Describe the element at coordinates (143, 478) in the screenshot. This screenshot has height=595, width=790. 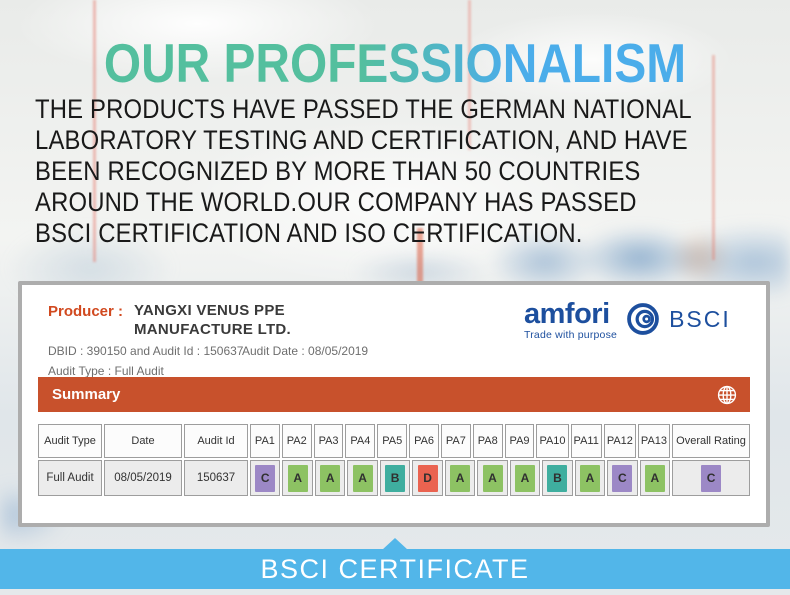
I see `audit-date-cell: 08/05/2019` at that location.